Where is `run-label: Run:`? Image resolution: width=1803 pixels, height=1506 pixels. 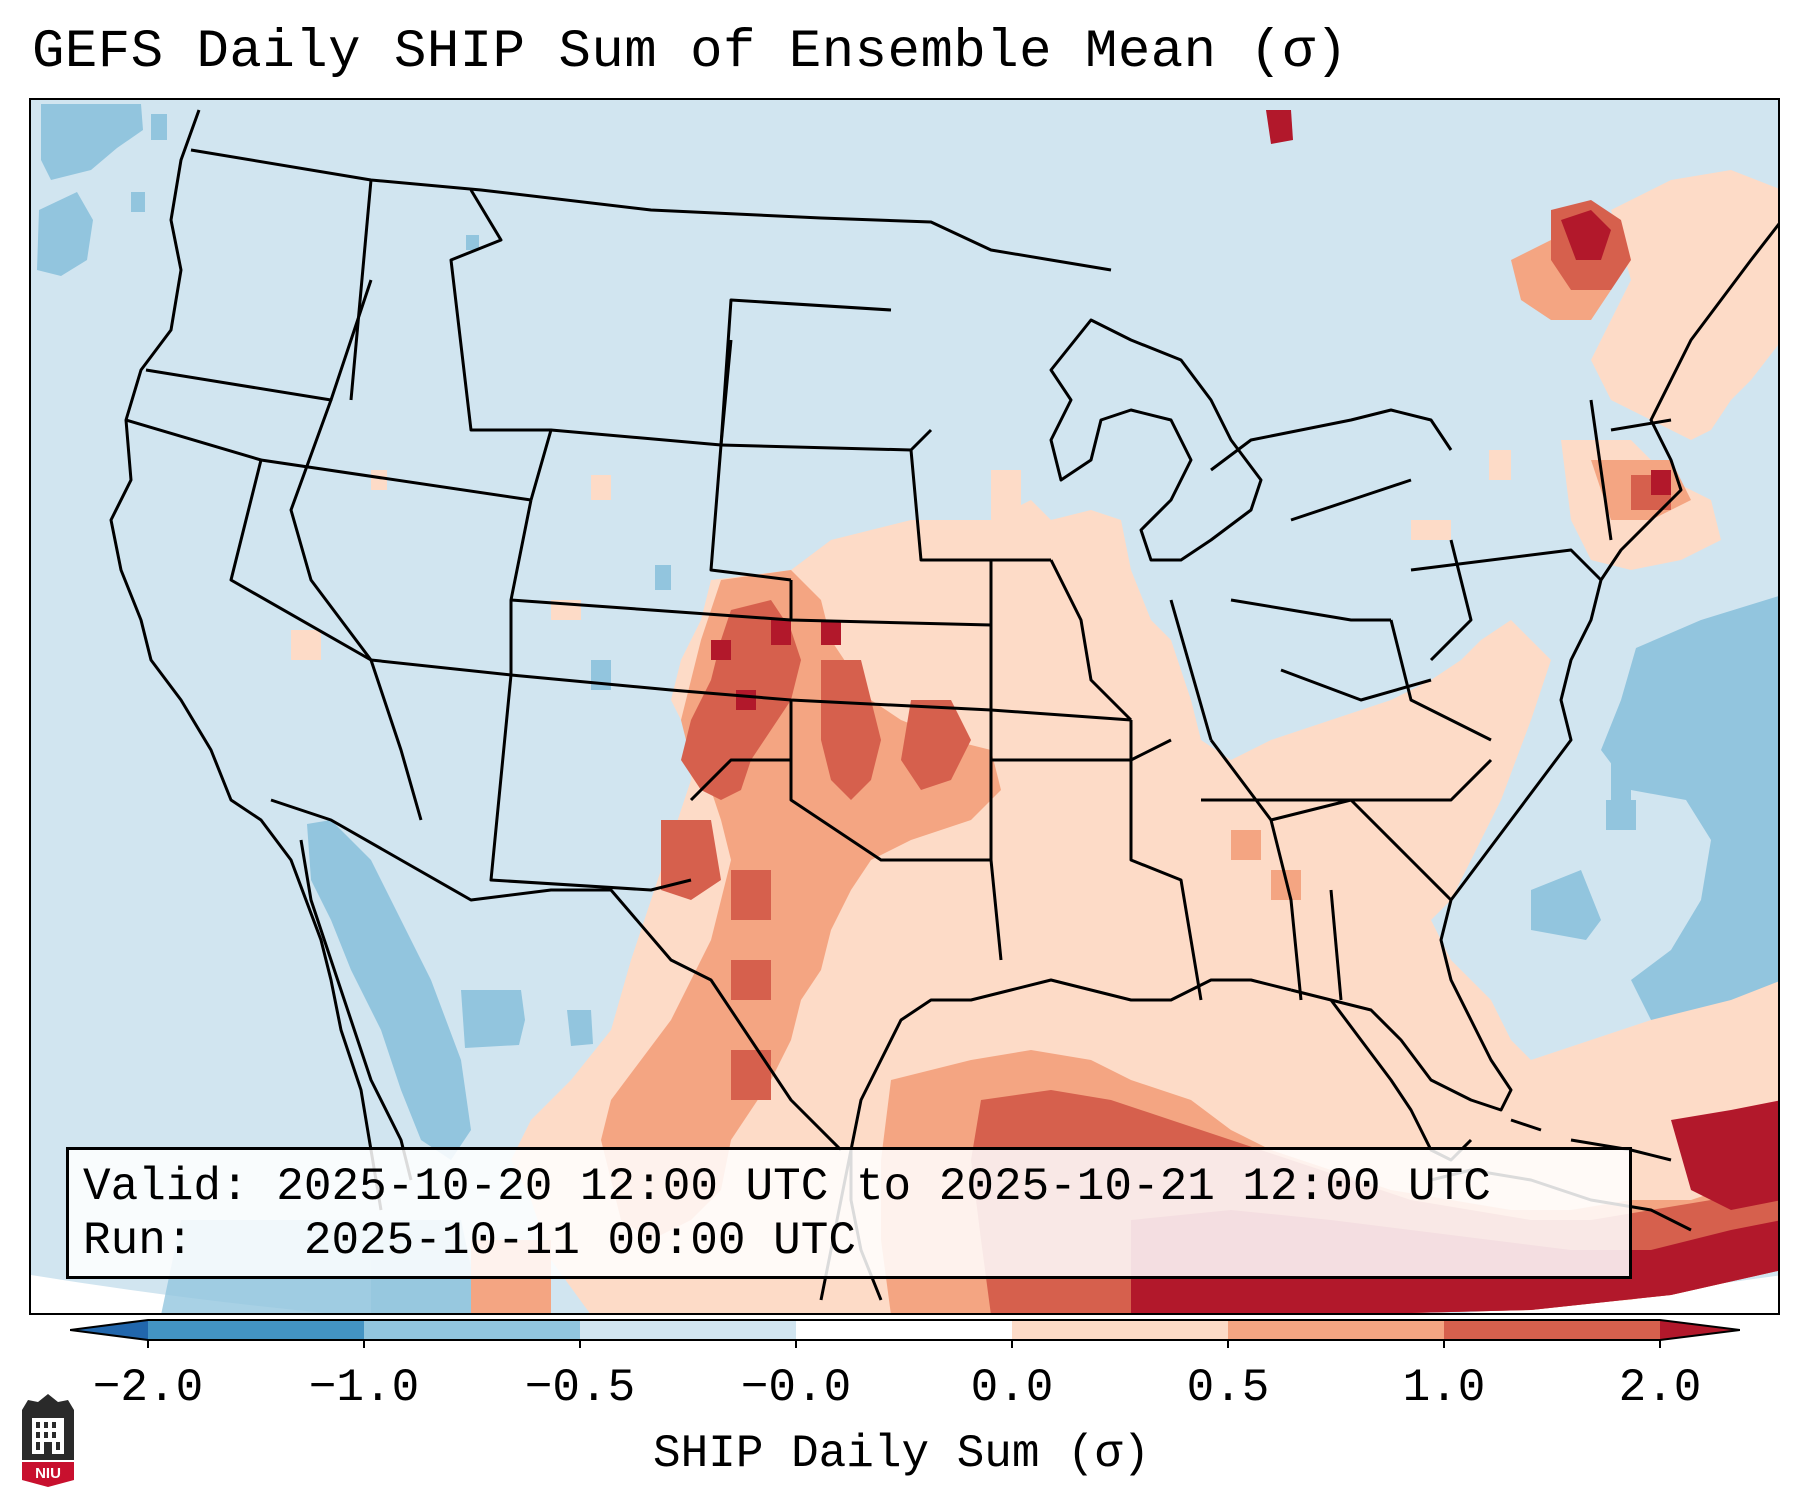 run-label: Run: is located at coordinates (138, 1241).